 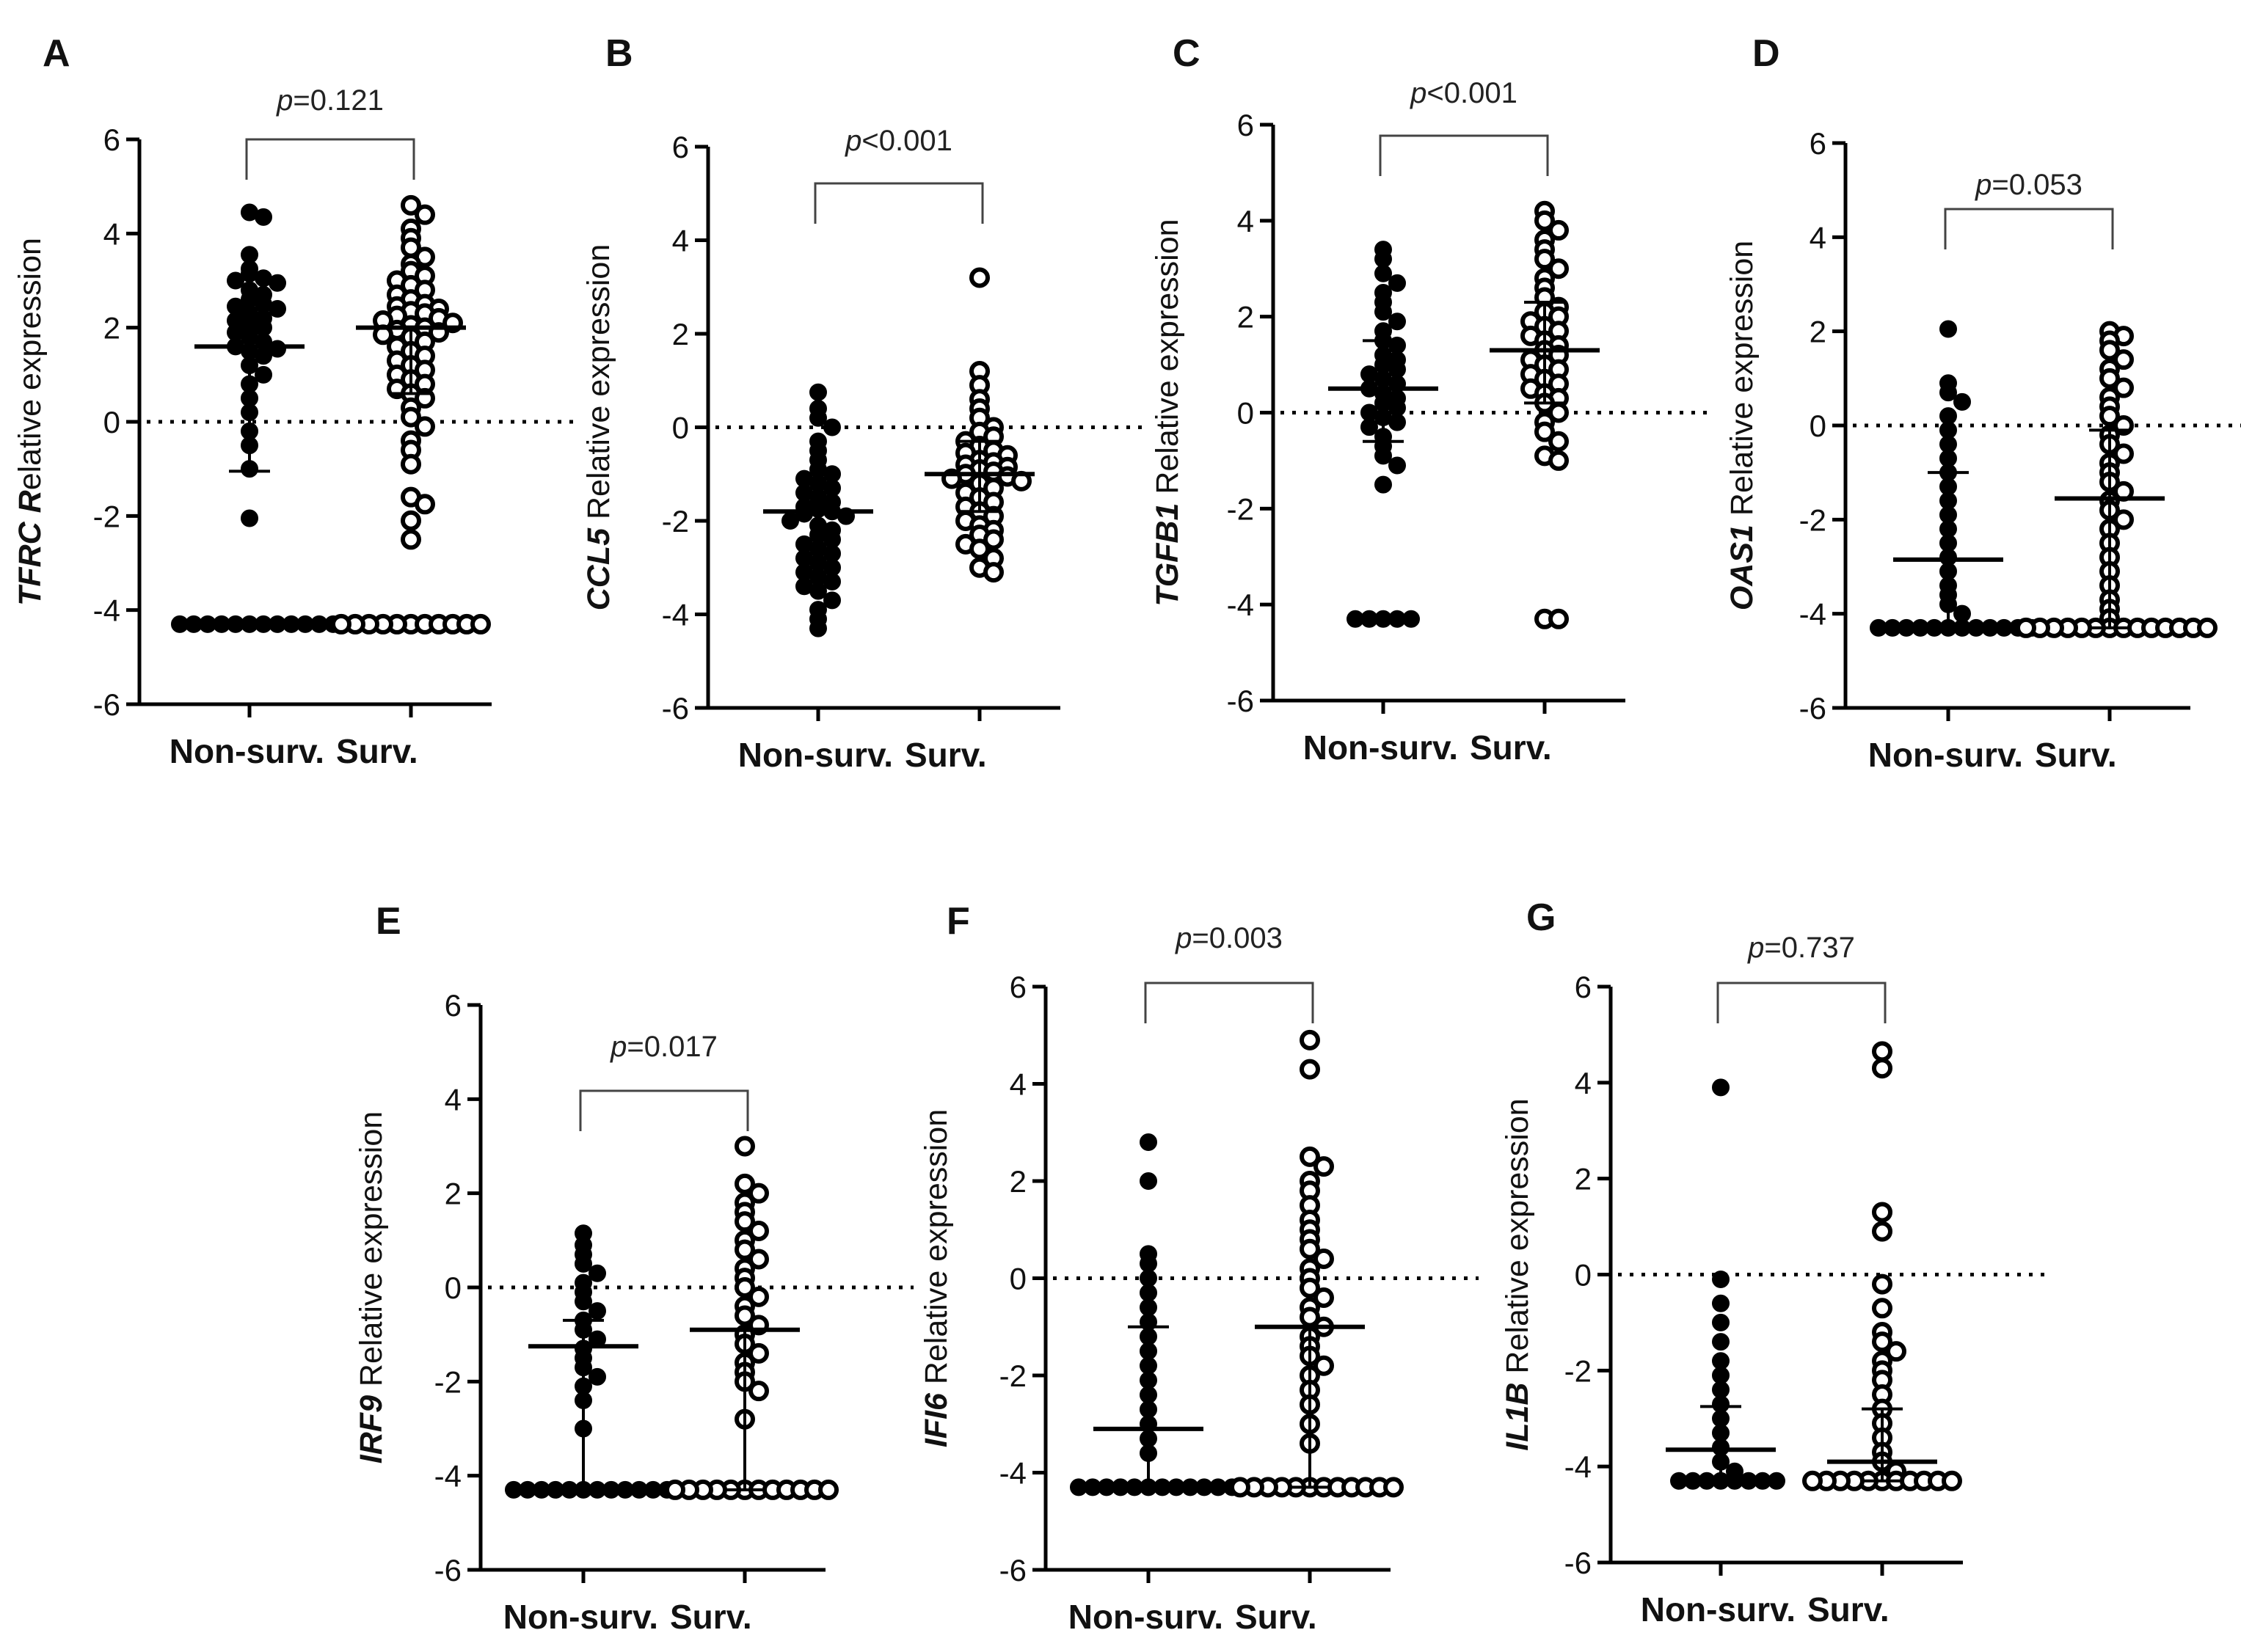 What do you see at coordinates (338, 100) in the screenshot?
I see `p-value: =0.121` at bounding box center [338, 100].